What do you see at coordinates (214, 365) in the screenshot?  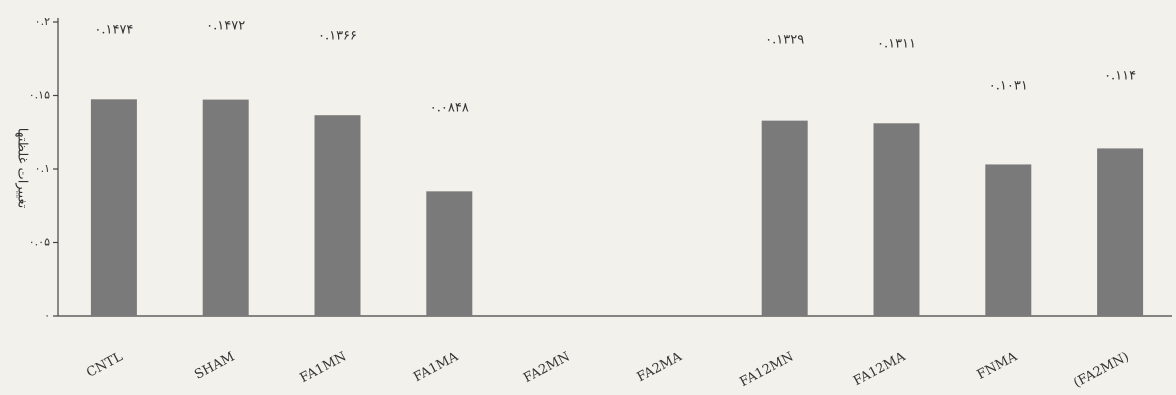 I see `x-tick-label: SHAM` at bounding box center [214, 365].